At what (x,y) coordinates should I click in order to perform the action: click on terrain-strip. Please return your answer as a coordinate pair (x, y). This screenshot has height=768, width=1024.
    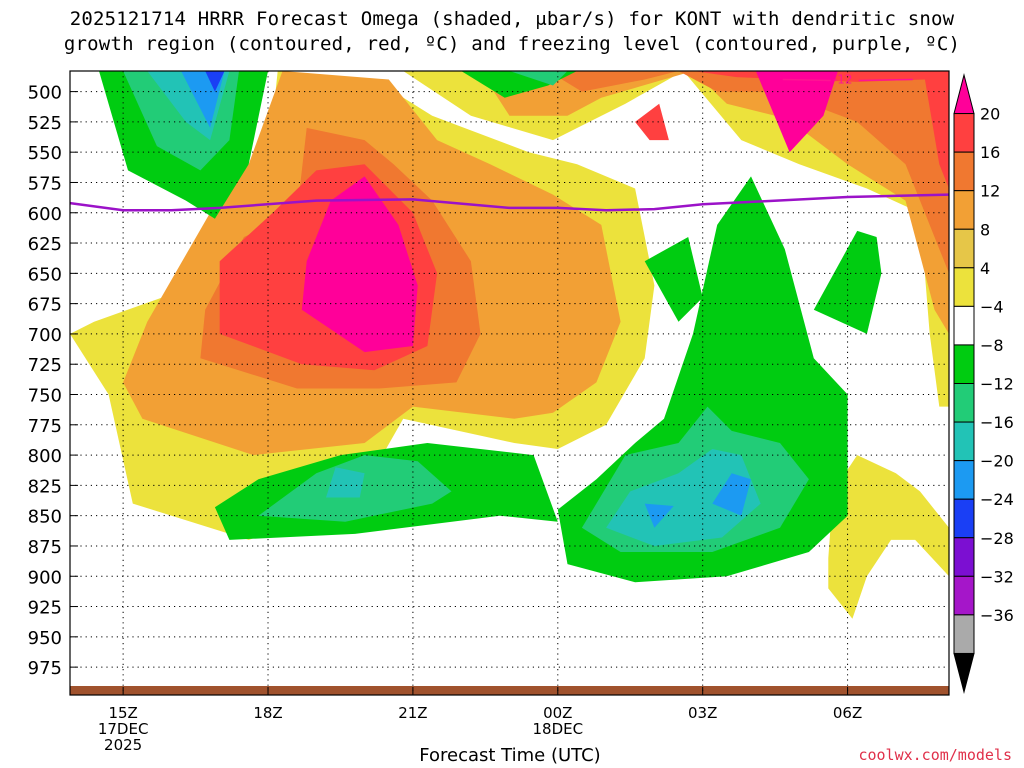
    Looking at the image, I should click on (509, 690).